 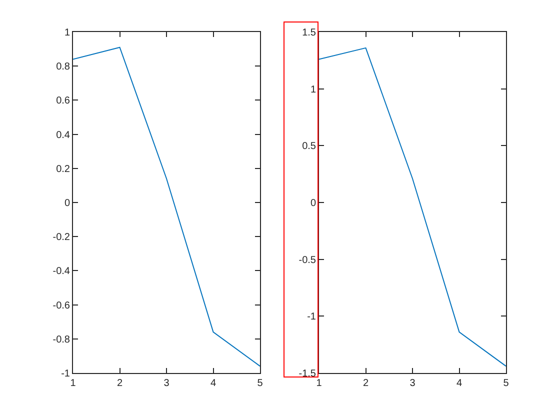 What do you see at coordinates (307, 374) in the screenshot?
I see `y-tick-label: -1.5` at bounding box center [307, 374].